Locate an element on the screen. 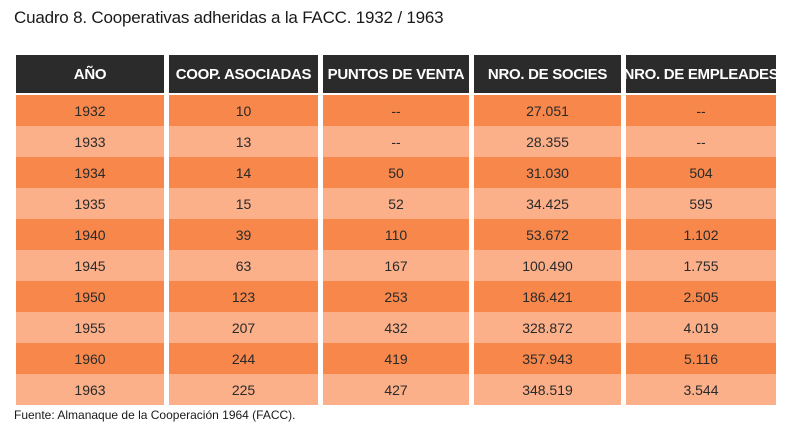  puntos-de-venta-cell: 52 is located at coordinates (398, 203).